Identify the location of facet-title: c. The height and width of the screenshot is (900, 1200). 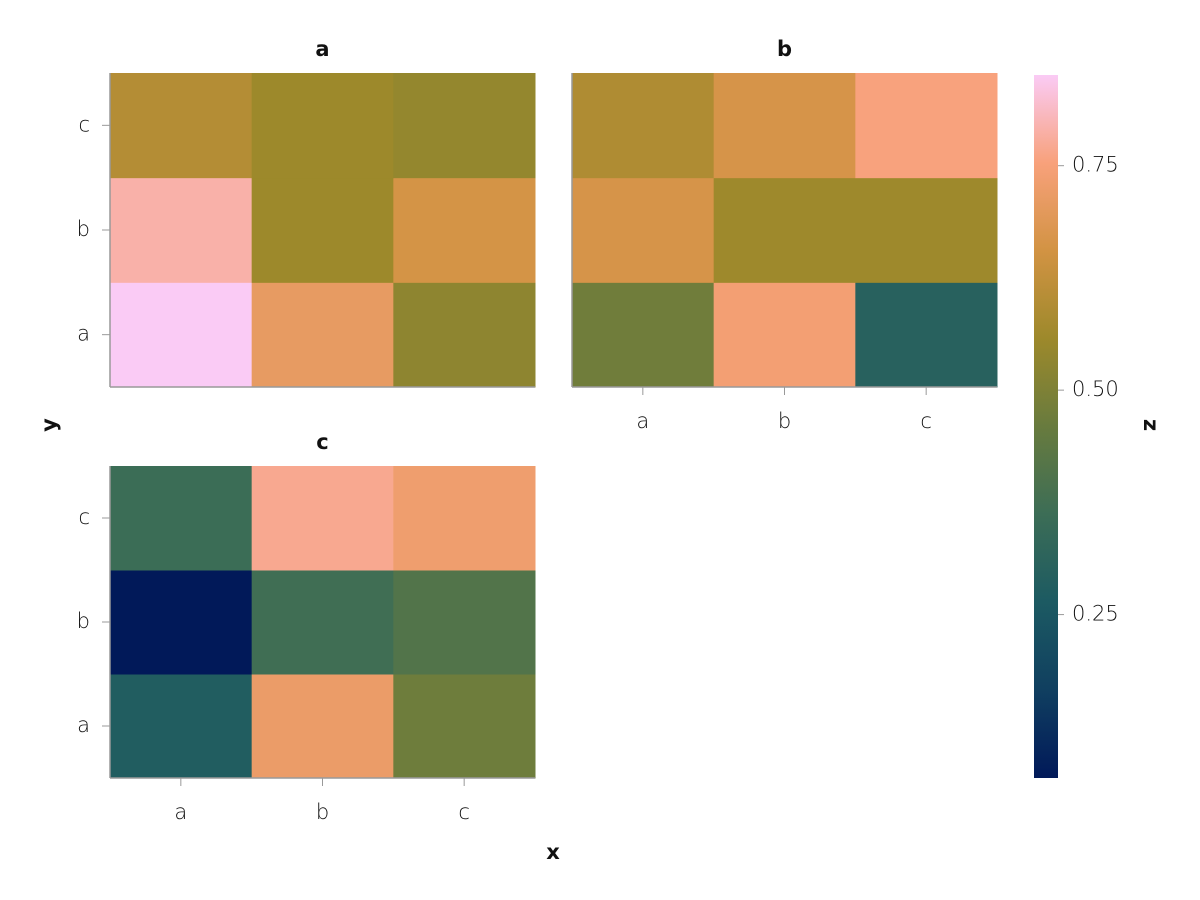
(322, 442).